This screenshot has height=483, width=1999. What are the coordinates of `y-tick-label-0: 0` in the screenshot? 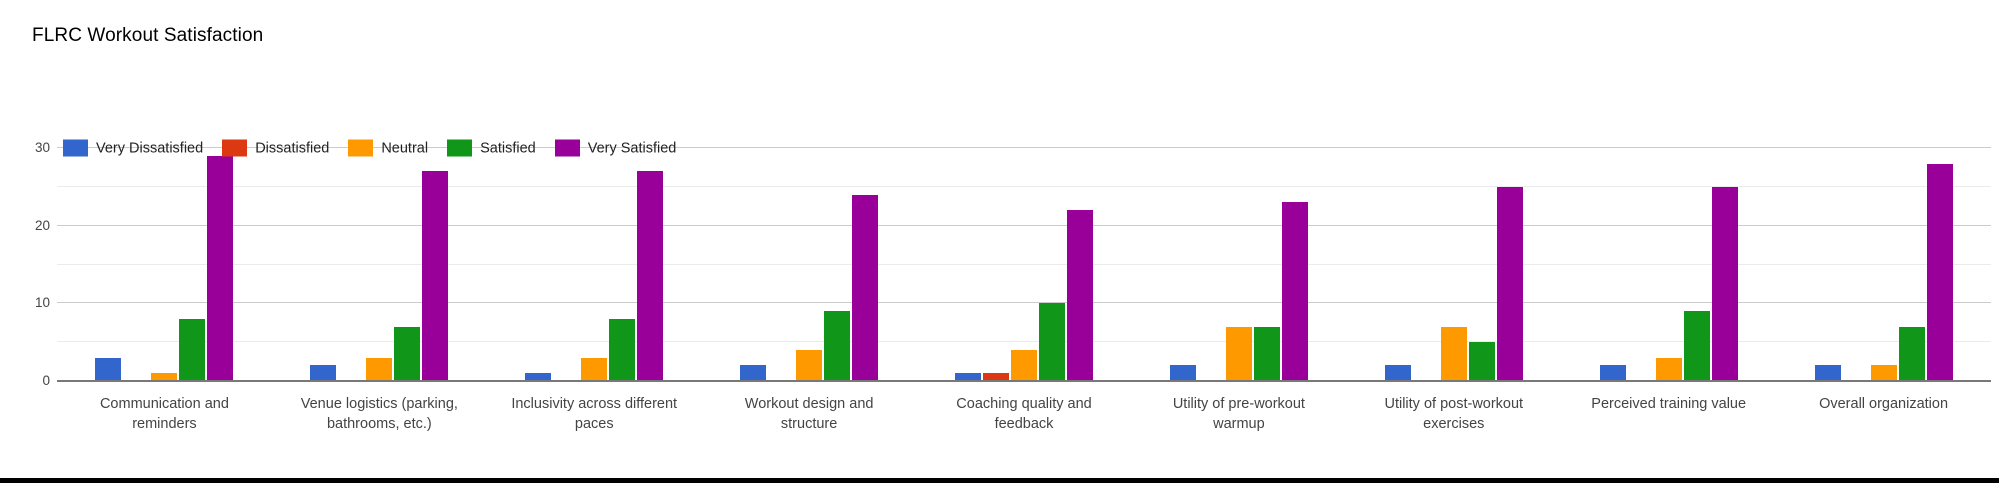 It's located at (46, 380).